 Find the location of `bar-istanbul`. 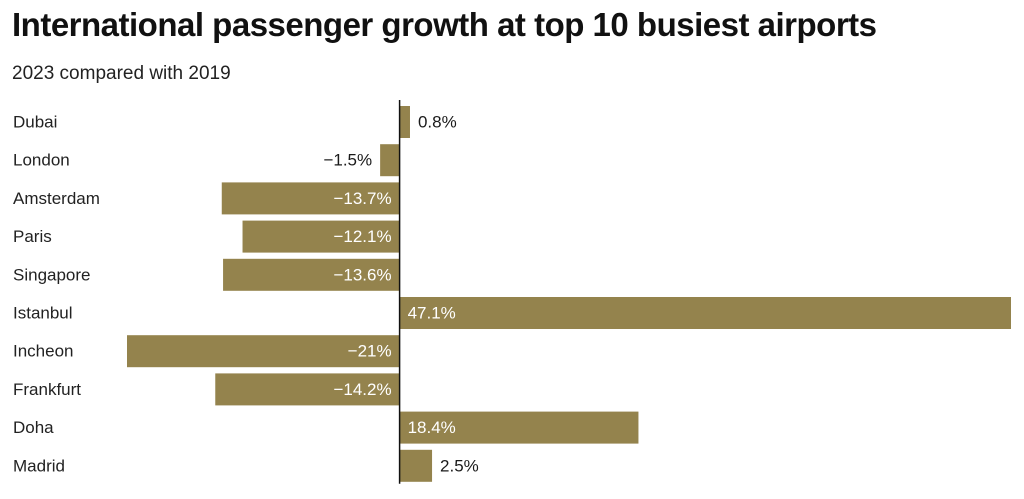

bar-istanbul is located at coordinates (705, 313).